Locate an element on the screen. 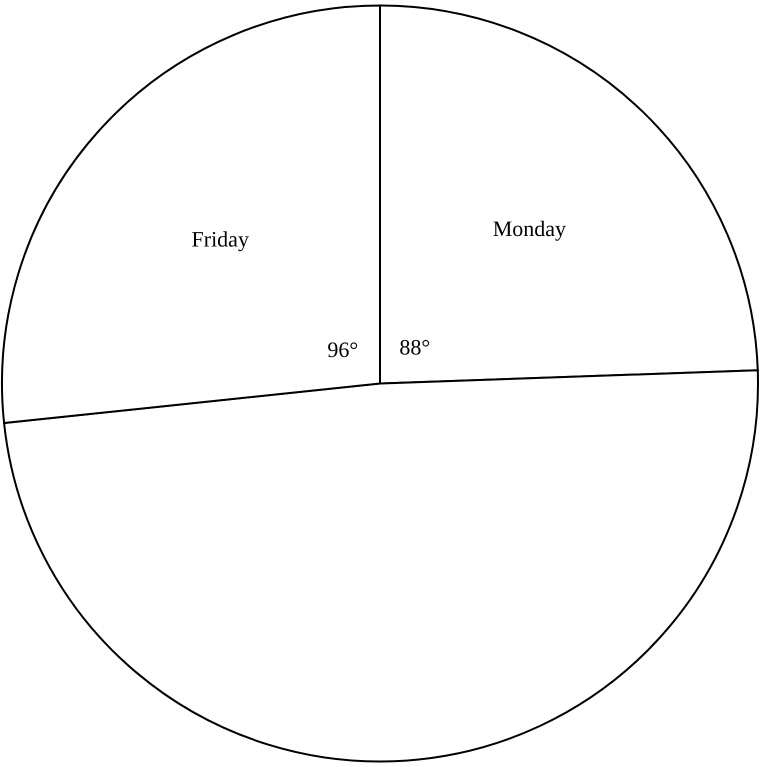  slice-label: Friday is located at coordinates (220, 239).